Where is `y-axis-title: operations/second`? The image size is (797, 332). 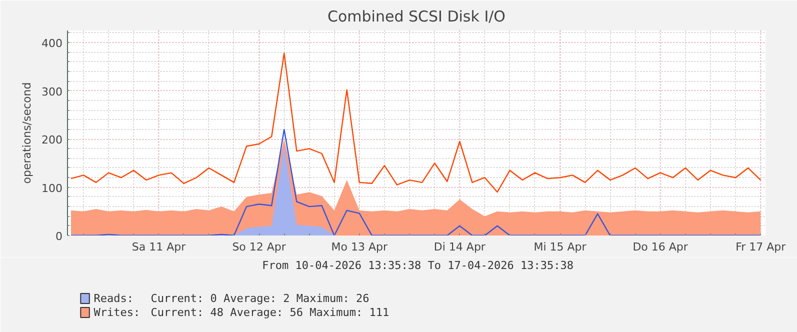
y-axis-title: operations/second is located at coordinates (27, 133).